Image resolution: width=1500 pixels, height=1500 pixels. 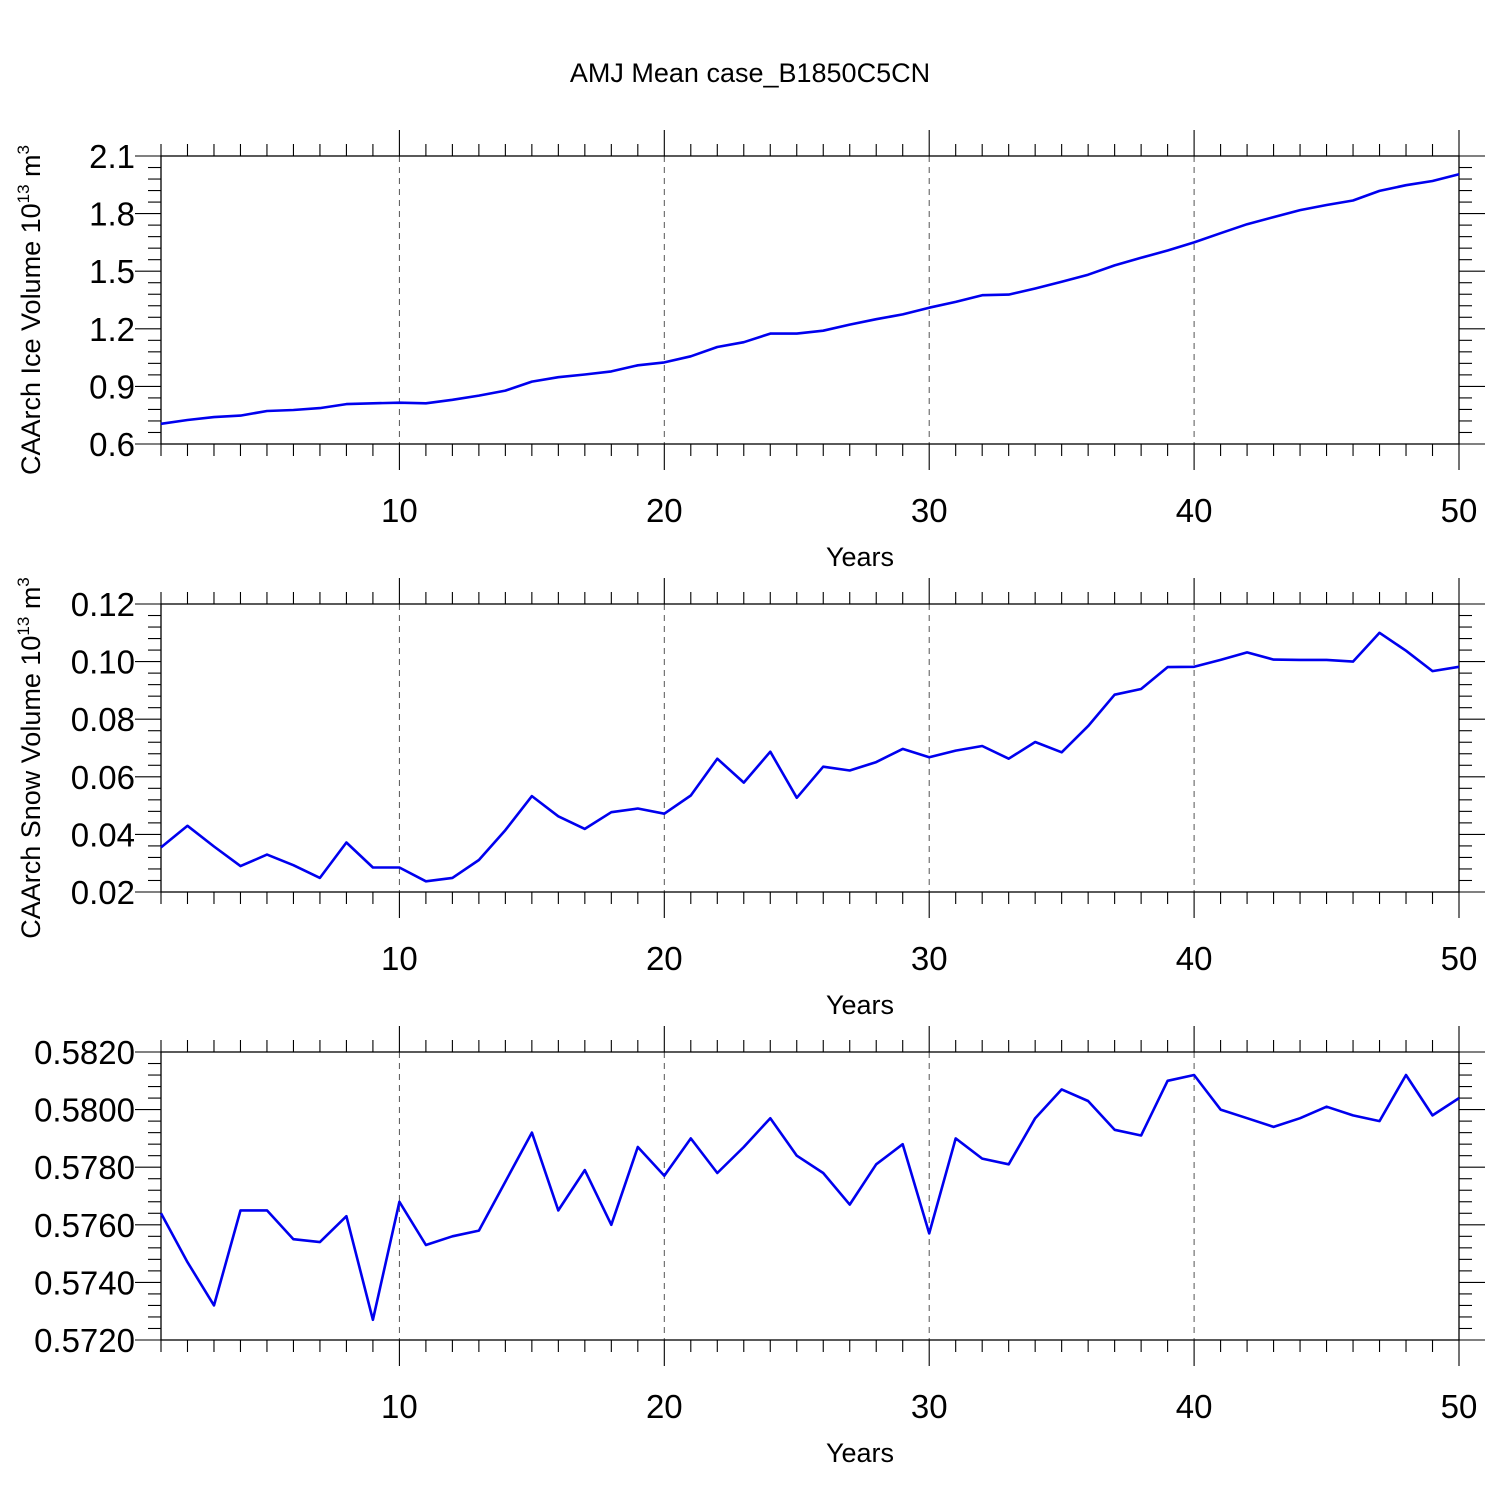 What do you see at coordinates (103, 662) in the screenshot?
I see `y-tick-label: 0.10` at bounding box center [103, 662].